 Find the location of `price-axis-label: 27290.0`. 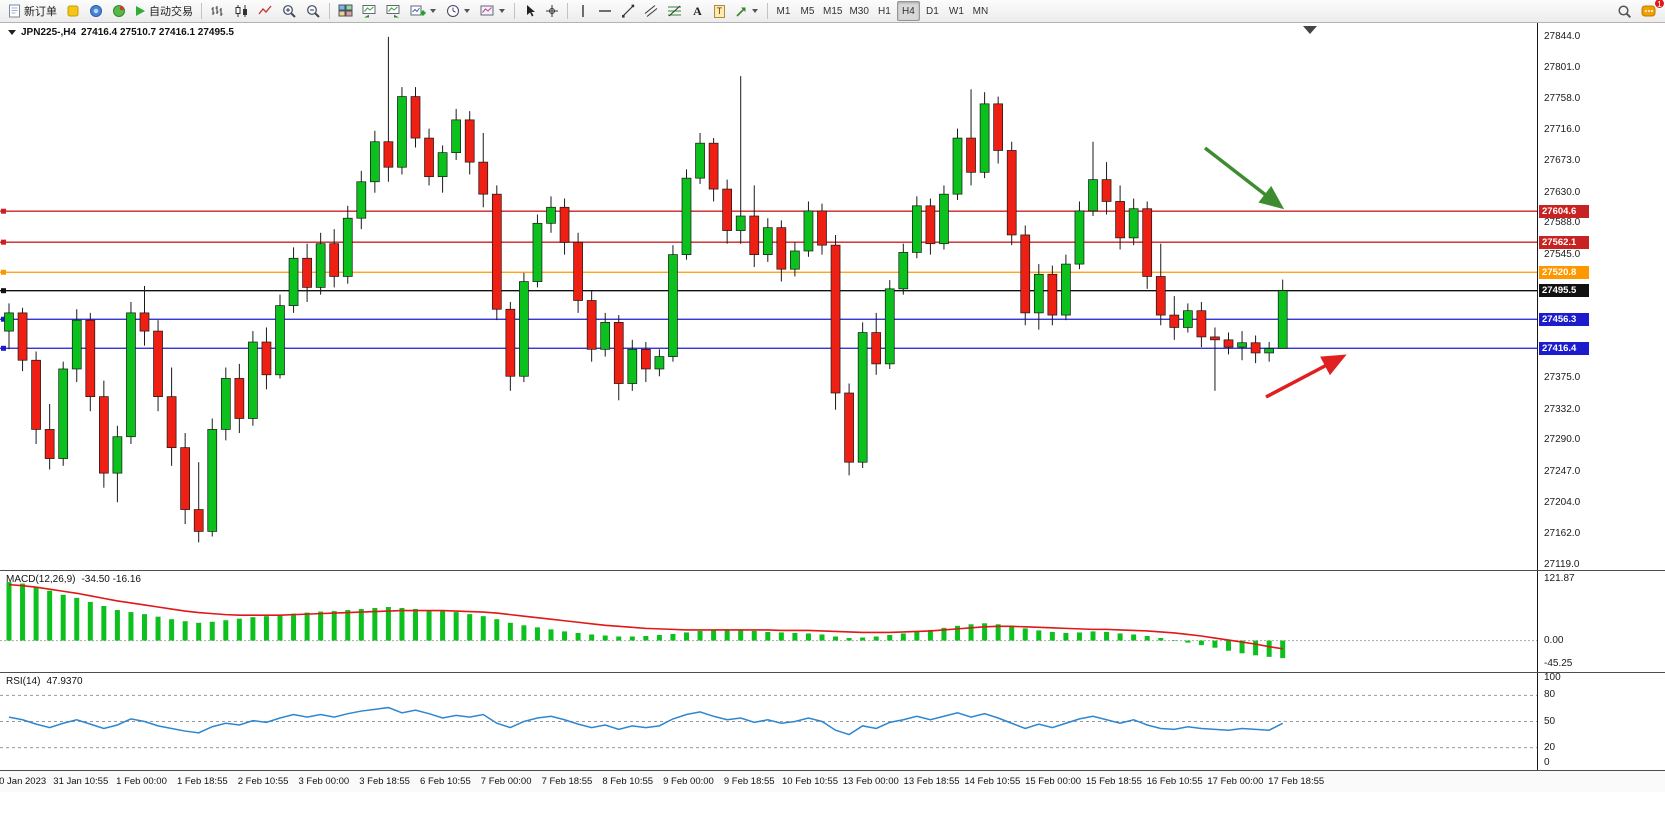

price-axis-label: 27290.0 is located at coordinates (1562, 440).